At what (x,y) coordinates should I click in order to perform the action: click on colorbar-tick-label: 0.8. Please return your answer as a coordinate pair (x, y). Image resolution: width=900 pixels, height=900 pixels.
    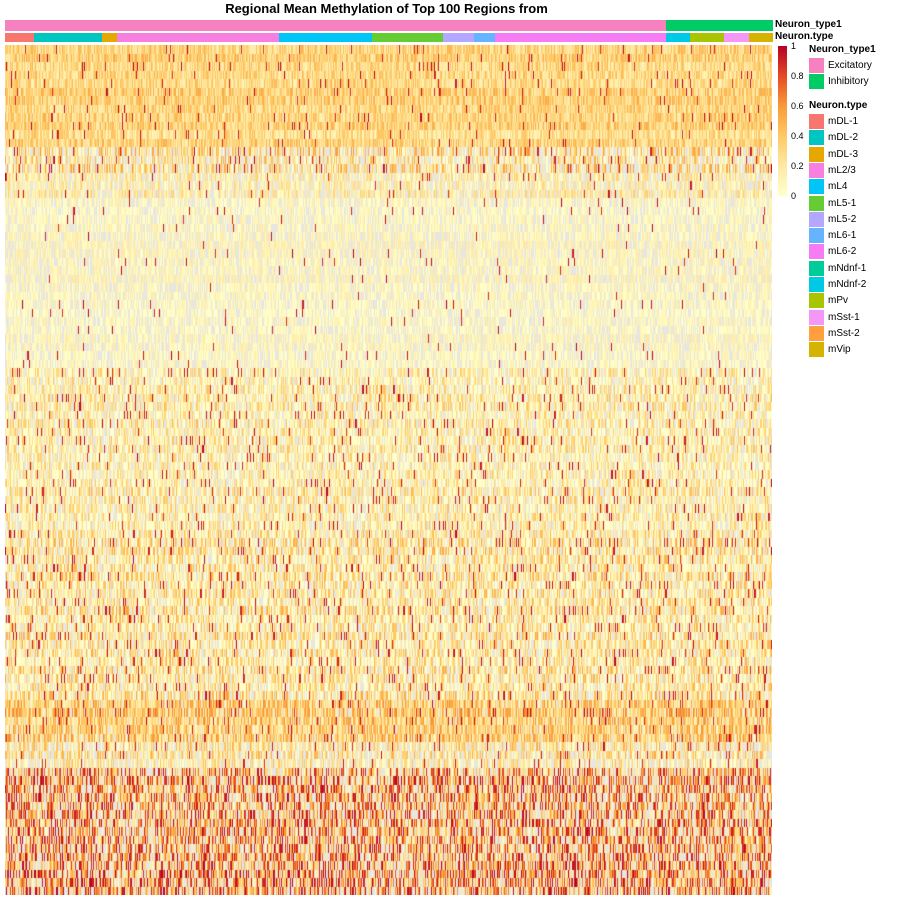
    Looking at the image, I should click on (797, 76).